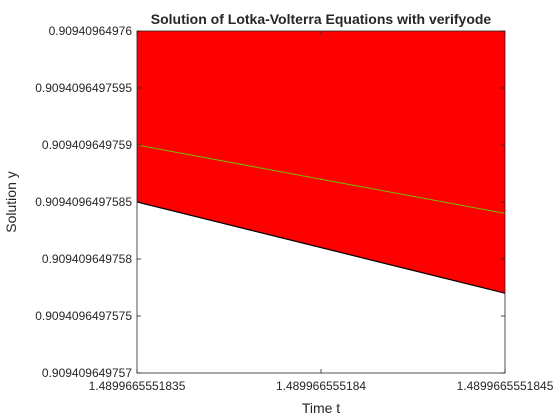  What do you see at coordinates (87, 145) in the screenshot?
I see `y-tick-label: 0.909409649759` at bounding box center [87, 145].